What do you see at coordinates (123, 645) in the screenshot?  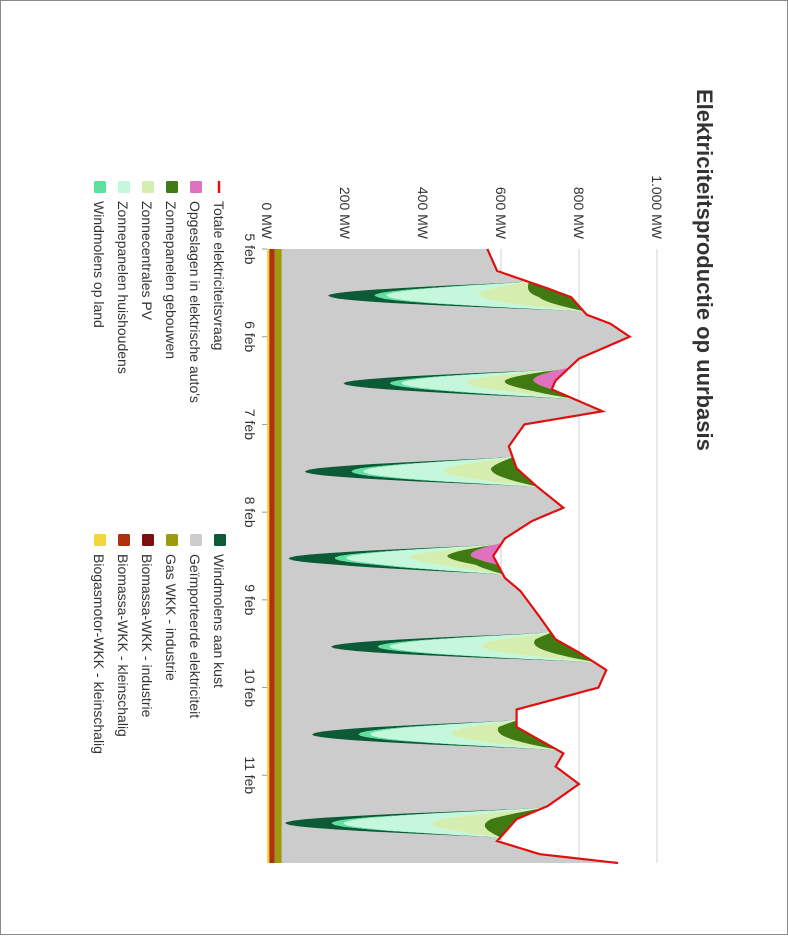 I see `legend-label: Biomassa-WKK - kleinschalig` at bounding box center [123, 645].